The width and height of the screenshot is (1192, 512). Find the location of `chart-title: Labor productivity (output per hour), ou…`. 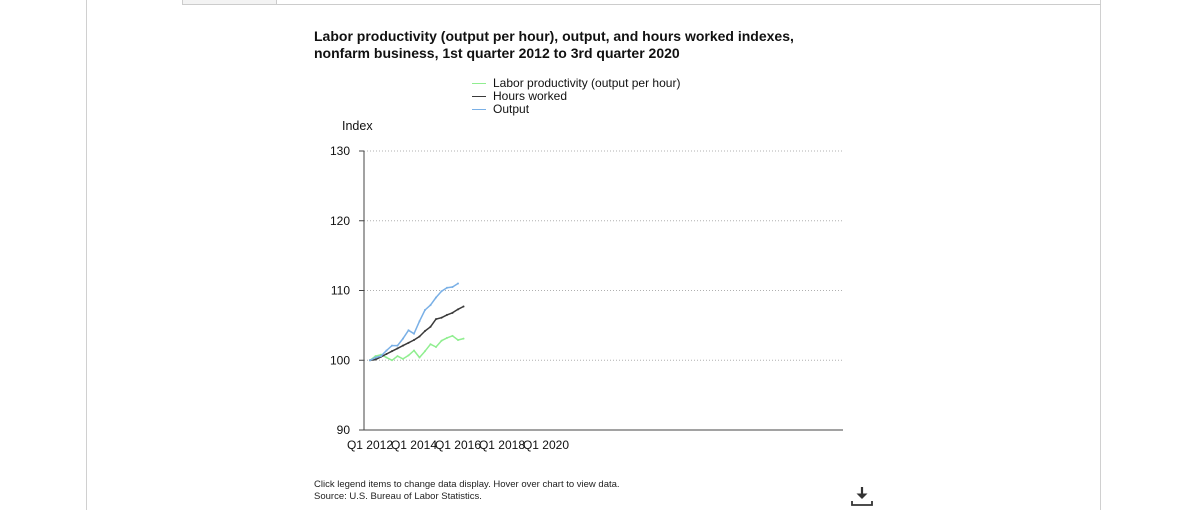

chart-title: Labor productivity (output per hour), ou… is located at coordinates (554, 44).